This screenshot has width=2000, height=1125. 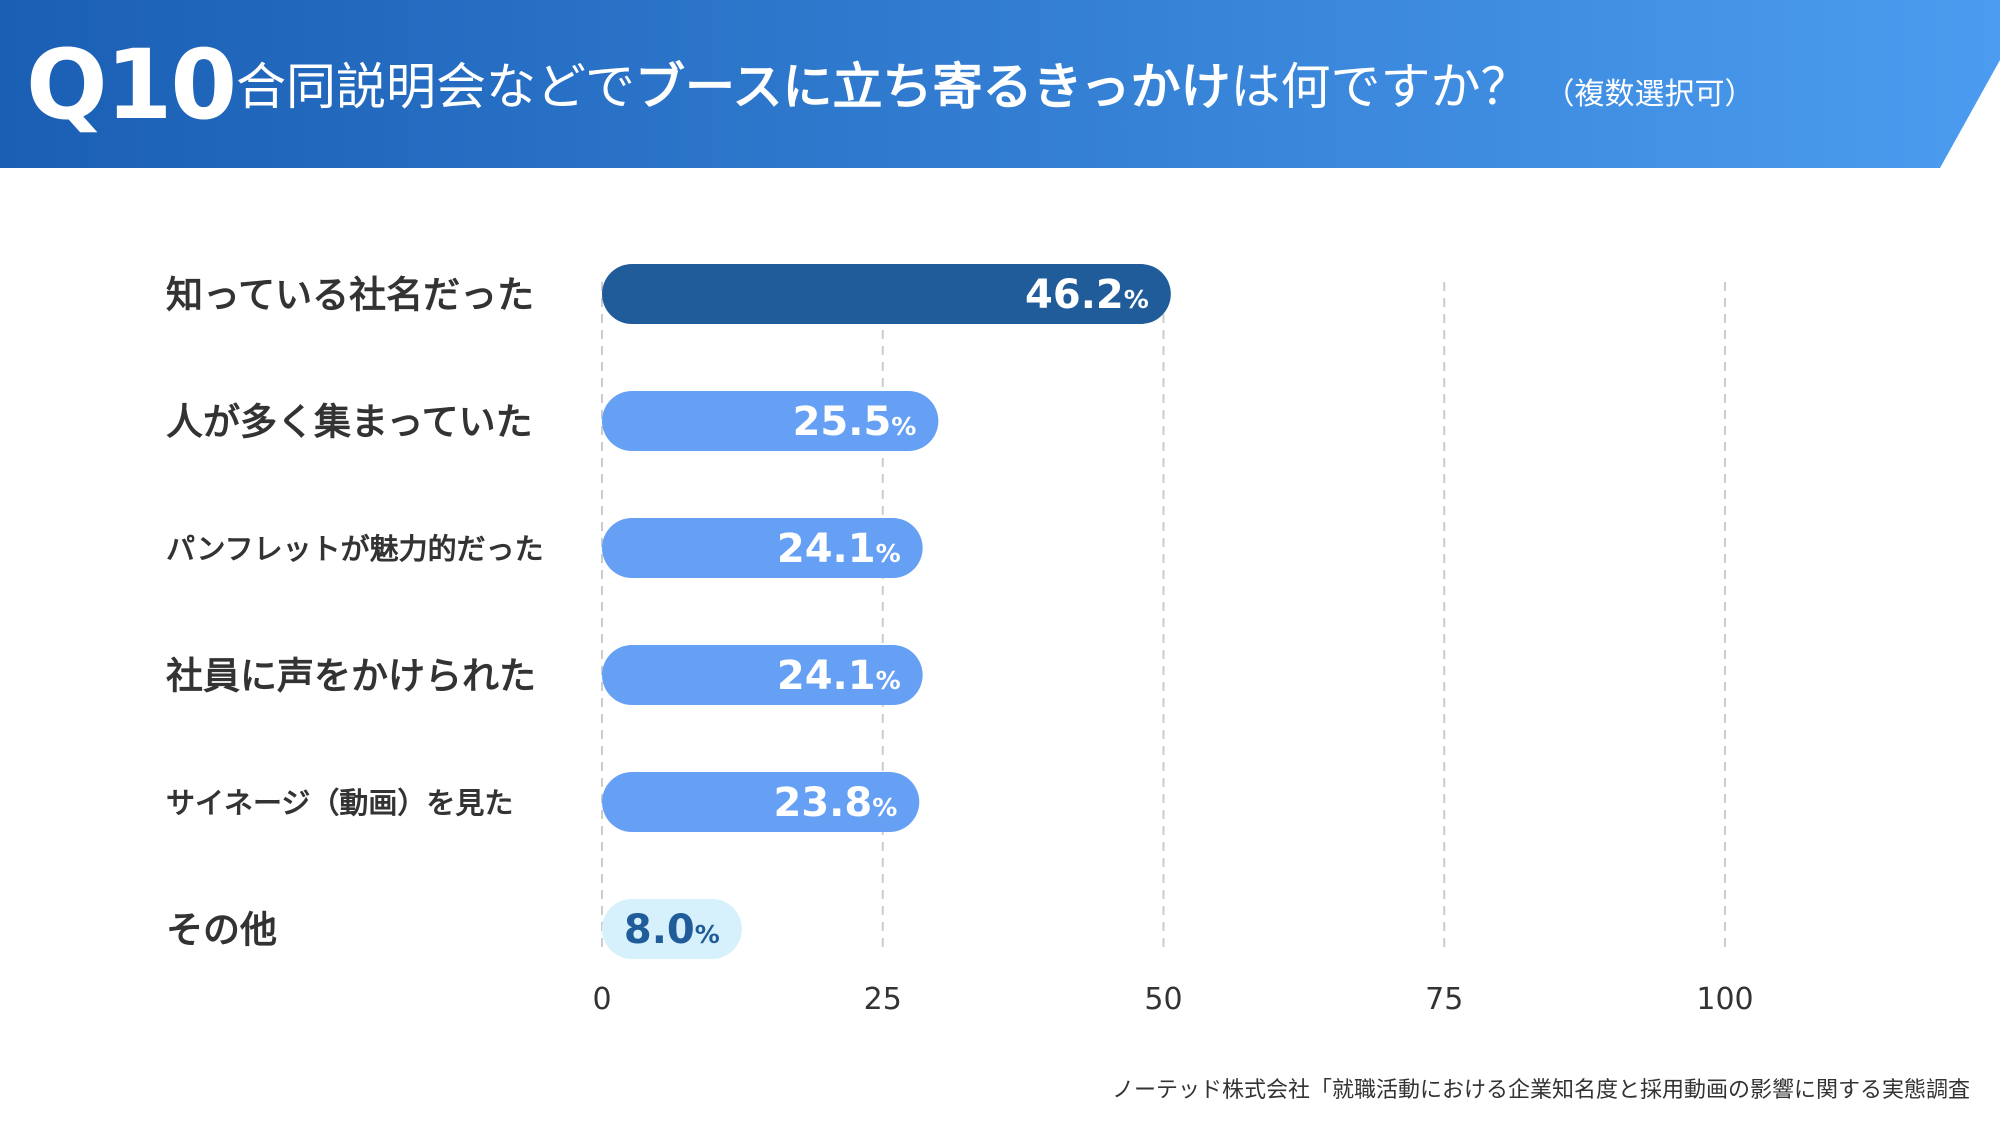 What do you see at coordinates (1074, 295) in the screenshot?
I see `data-label-value: 46.2` at bounding box center [1074, 295].